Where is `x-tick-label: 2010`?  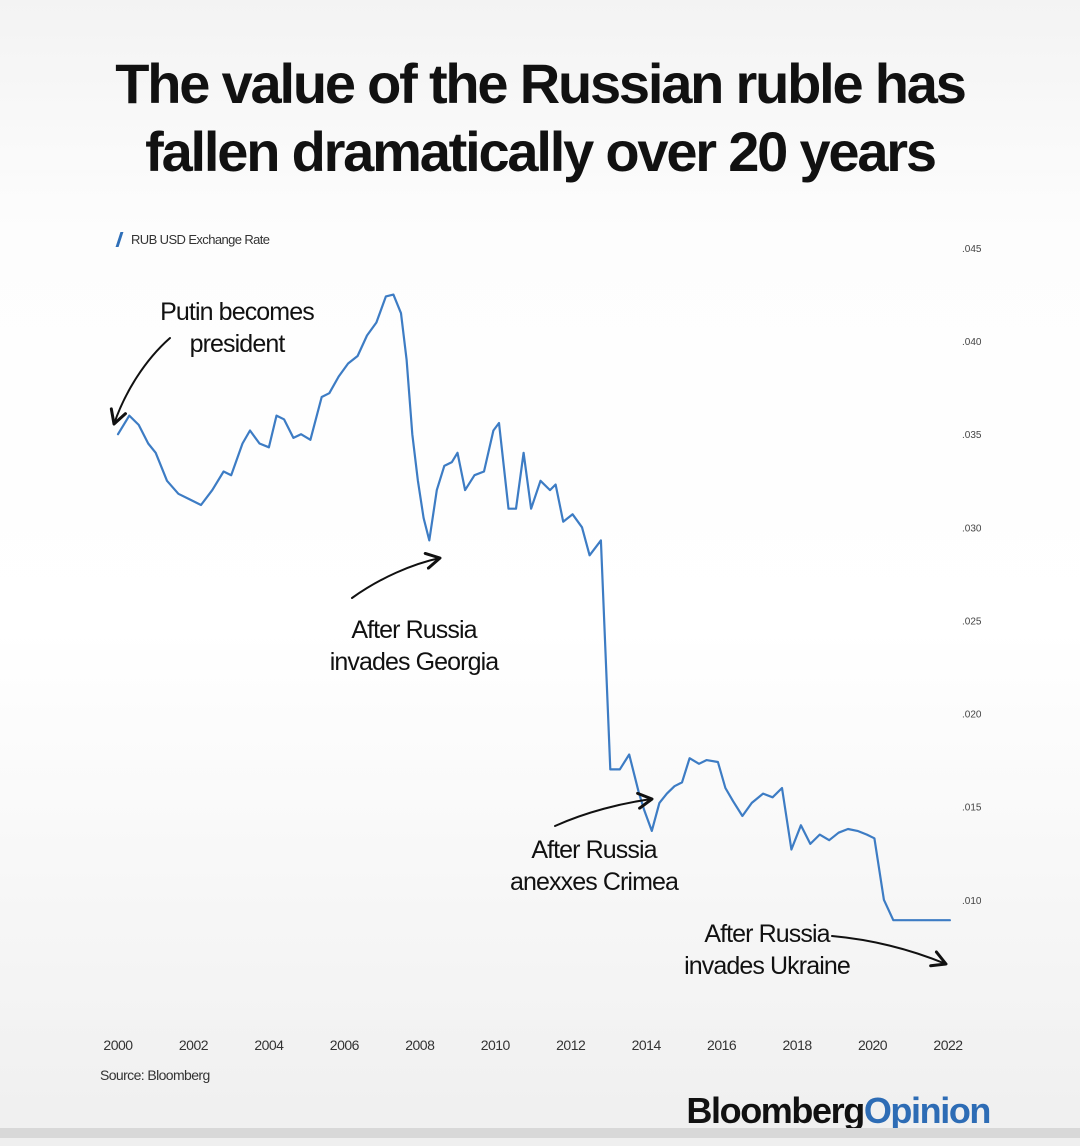 x-tick-label: 2010 is located at coordinates (496, 1045).